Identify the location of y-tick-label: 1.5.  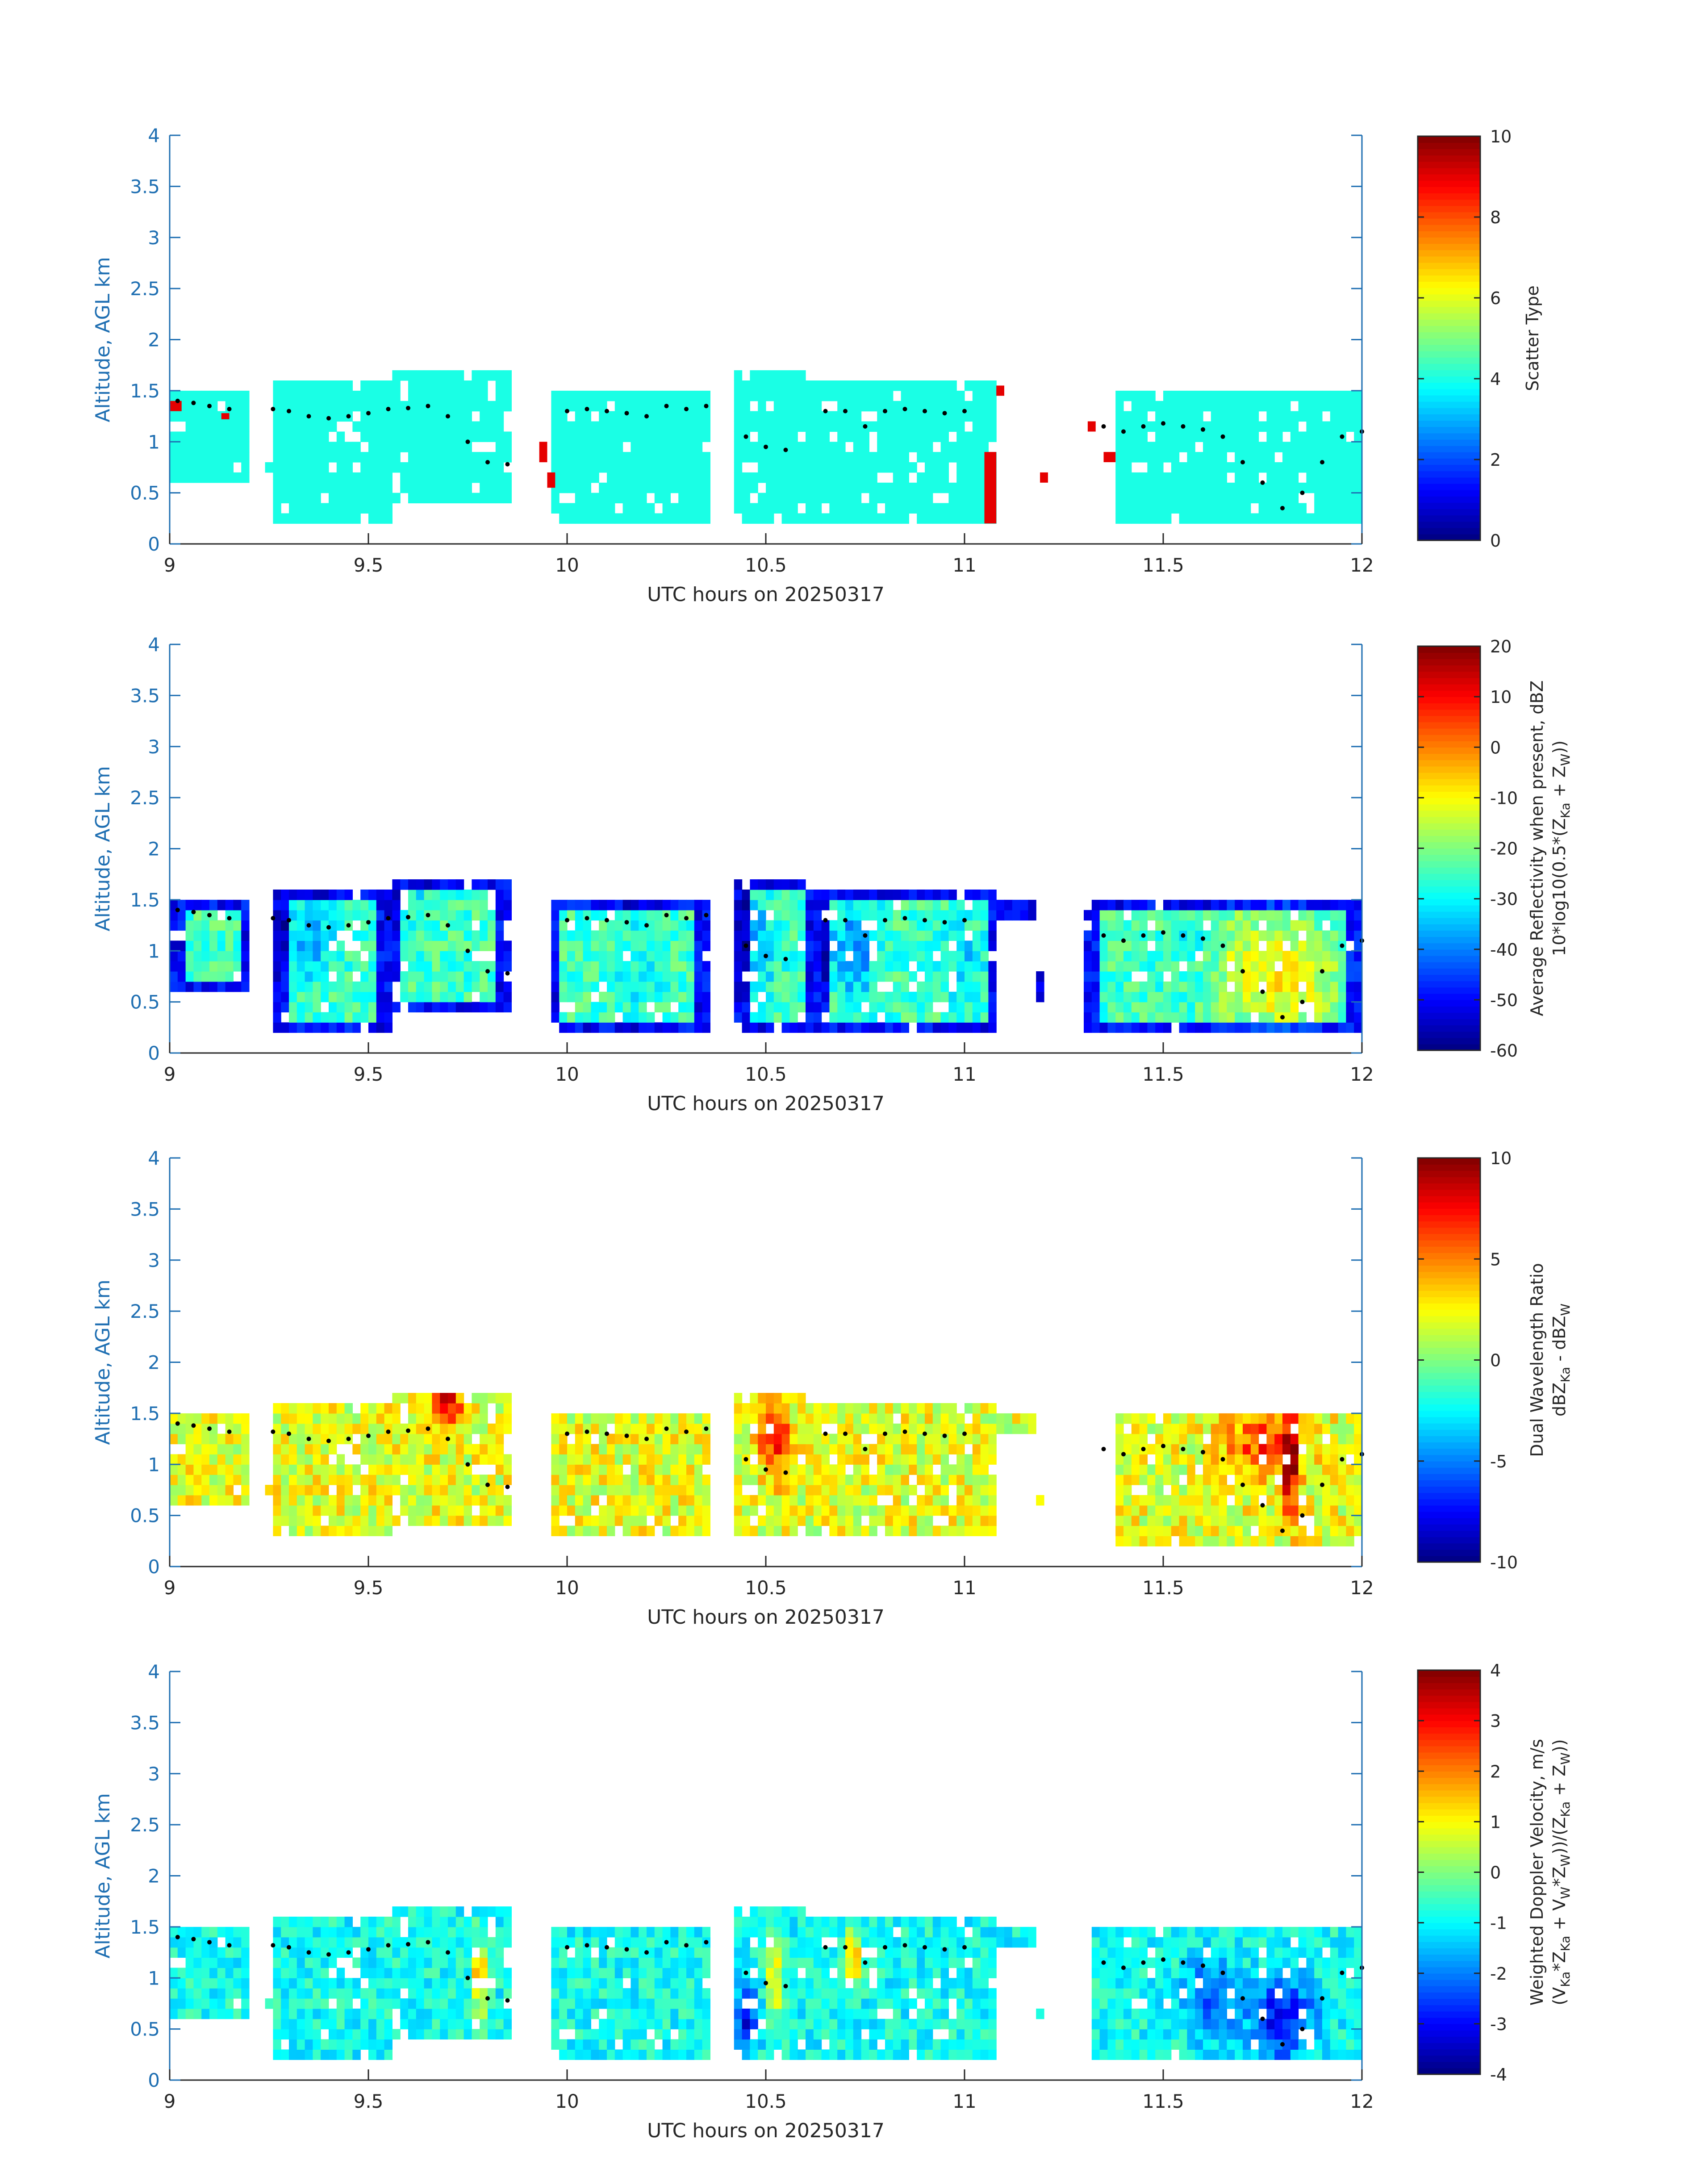
(145, 900).